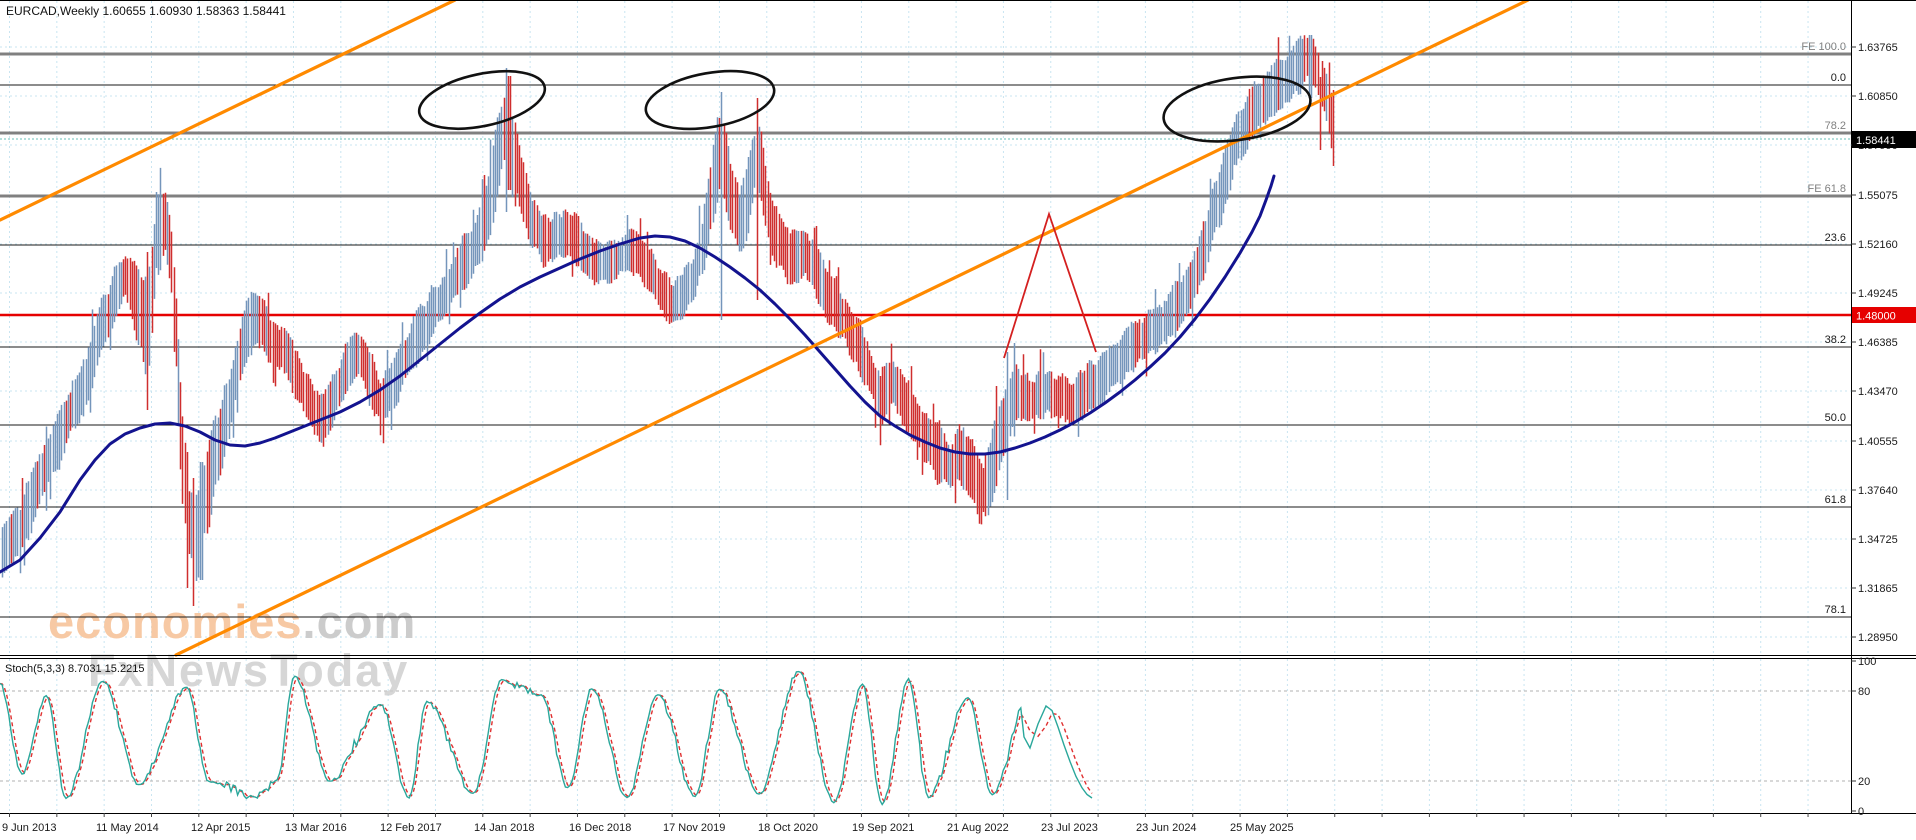 The height and width of the screenshot is (840, 1916). What do you see at coordinates (1050, 285) in the screenshot?
I see `zigzag-annotation` at bounding box center [1050, 285].